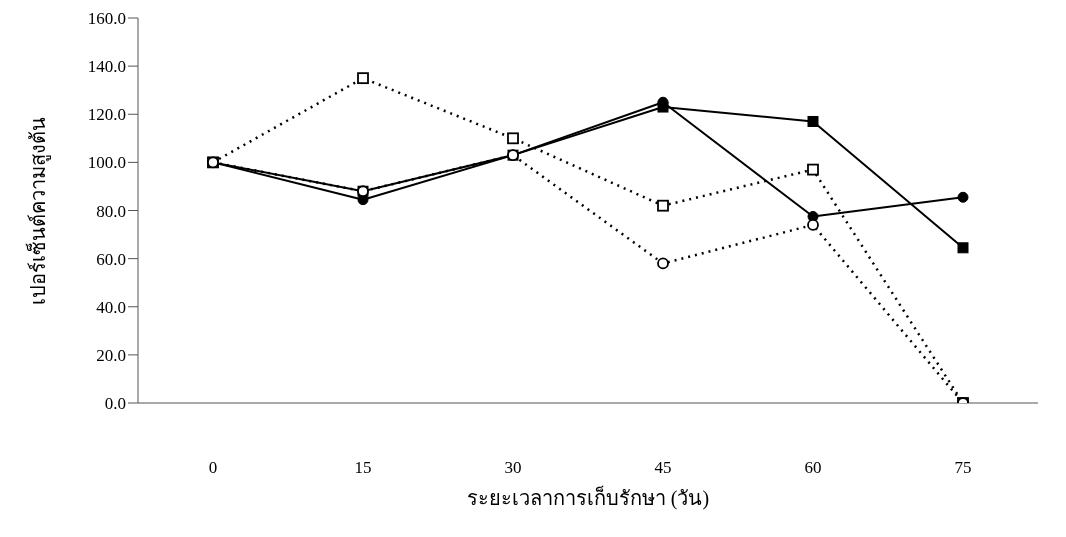  Describe the element at coordinates (106, 115) in the screenshot. I see `y-tick-label: 120.0` at that location.